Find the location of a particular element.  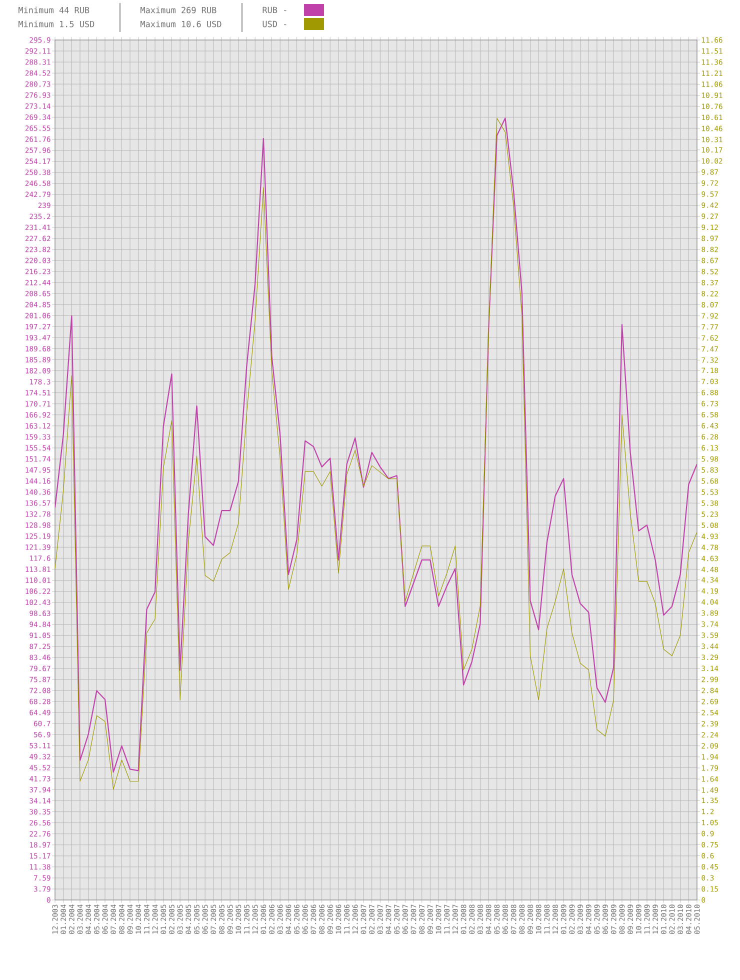

text: Maximum 269 RUB is located at coordinates (178, 10).